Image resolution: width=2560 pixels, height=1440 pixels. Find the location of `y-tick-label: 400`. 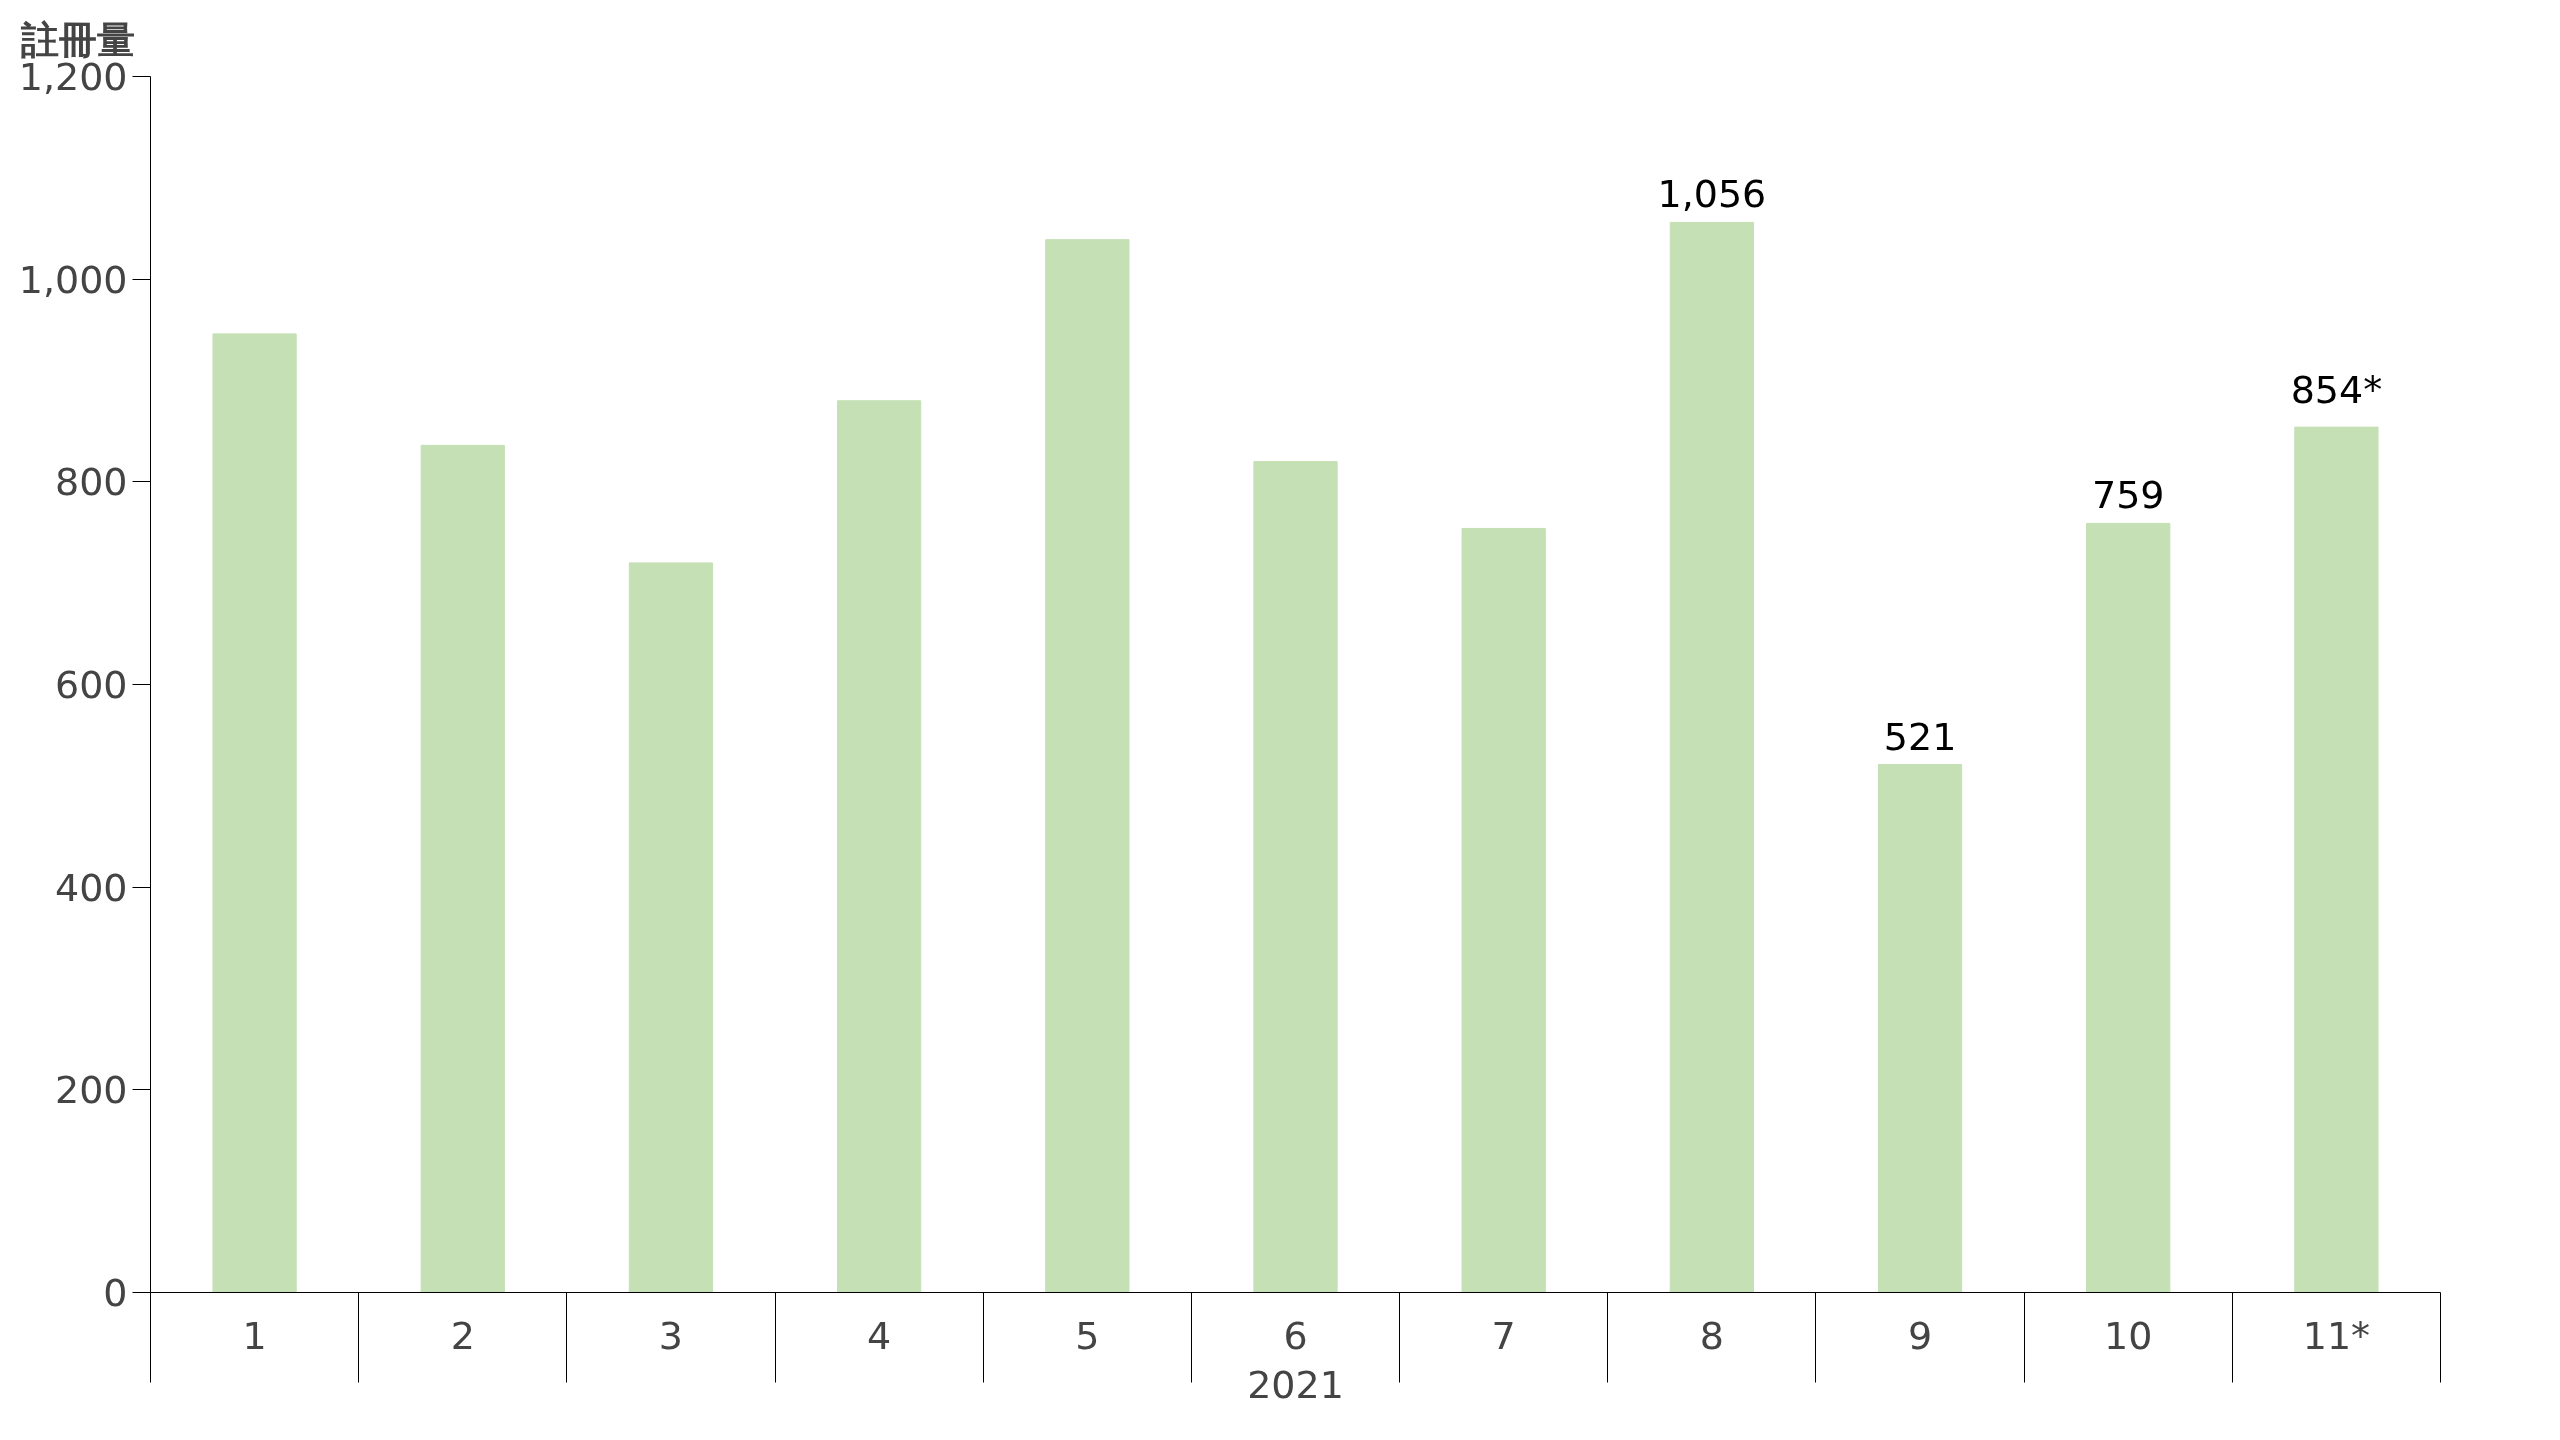

y-tick-label: 400 is located at coordinates (91, 887).